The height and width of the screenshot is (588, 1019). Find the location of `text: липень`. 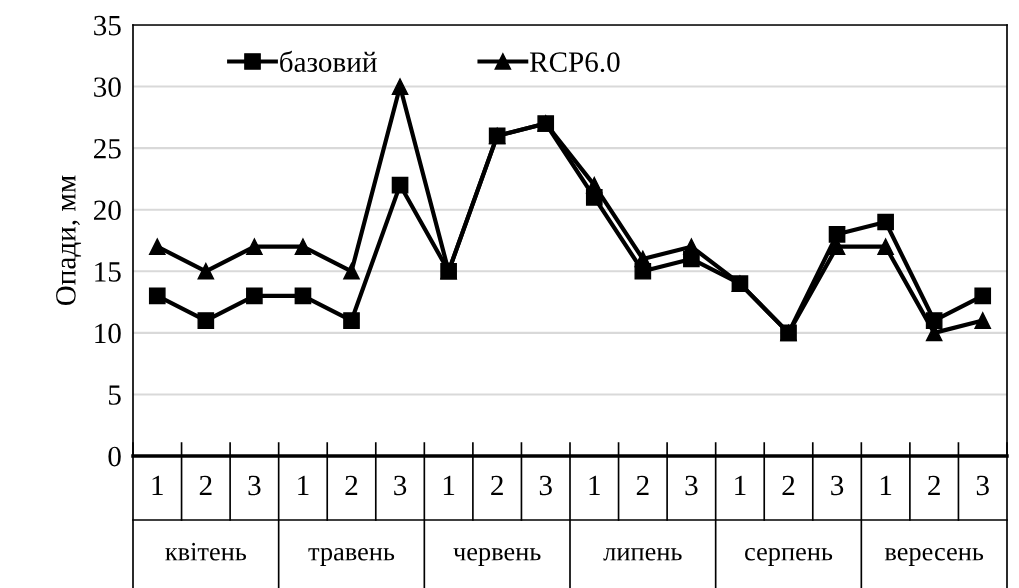

text: липень is located at coordinates (642, 554).